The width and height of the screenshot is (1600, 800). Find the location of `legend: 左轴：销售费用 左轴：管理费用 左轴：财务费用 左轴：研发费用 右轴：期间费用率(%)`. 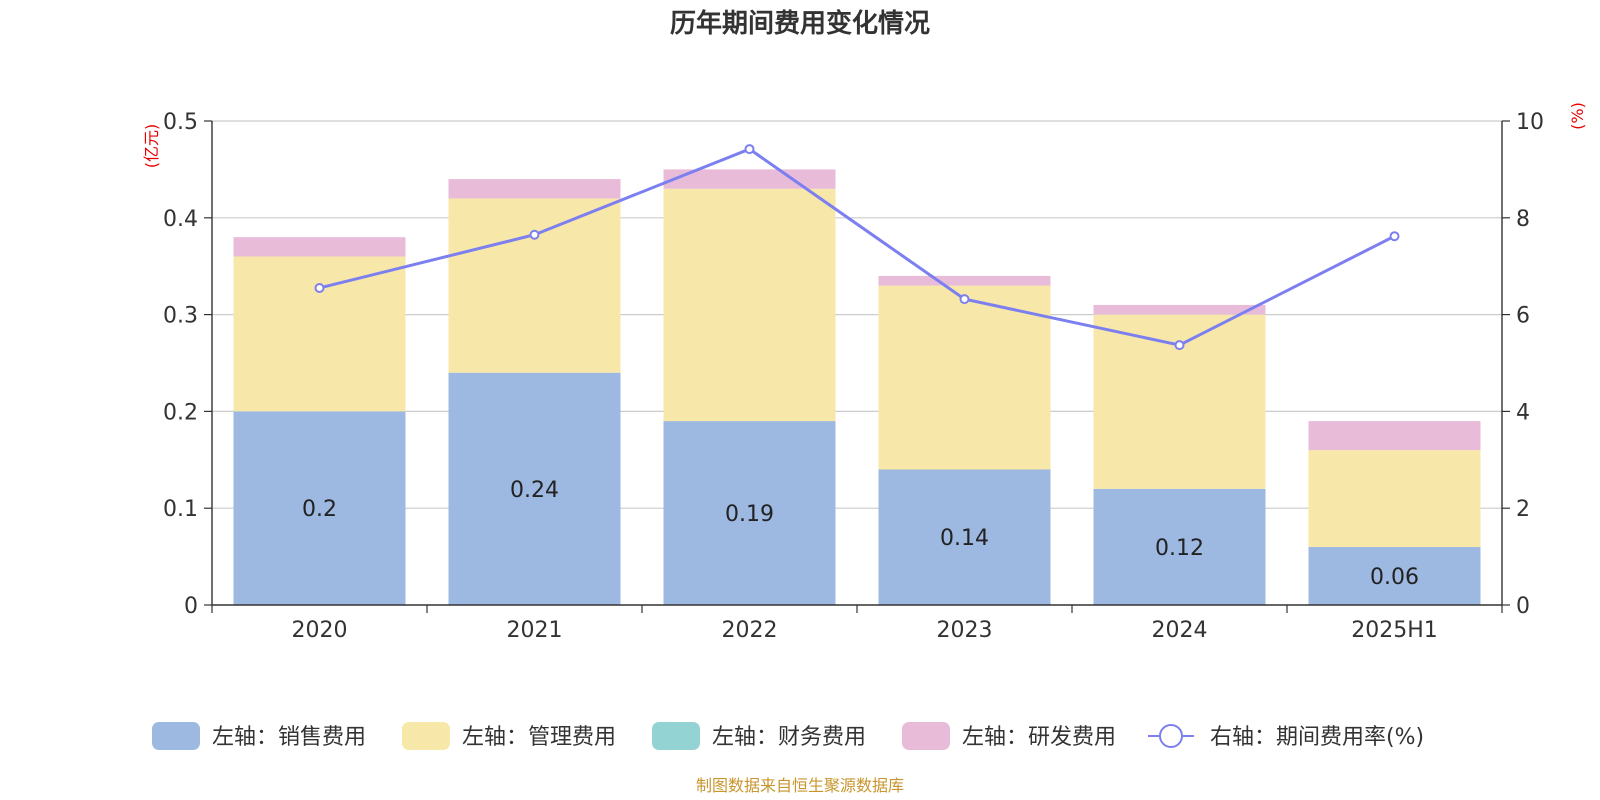

legend: 左轴：销售费用 左轴：管理费用 左轴：财务费用 左轴：研发费用 右轴：期间费用率(%) is located at coordinates (788, 736).